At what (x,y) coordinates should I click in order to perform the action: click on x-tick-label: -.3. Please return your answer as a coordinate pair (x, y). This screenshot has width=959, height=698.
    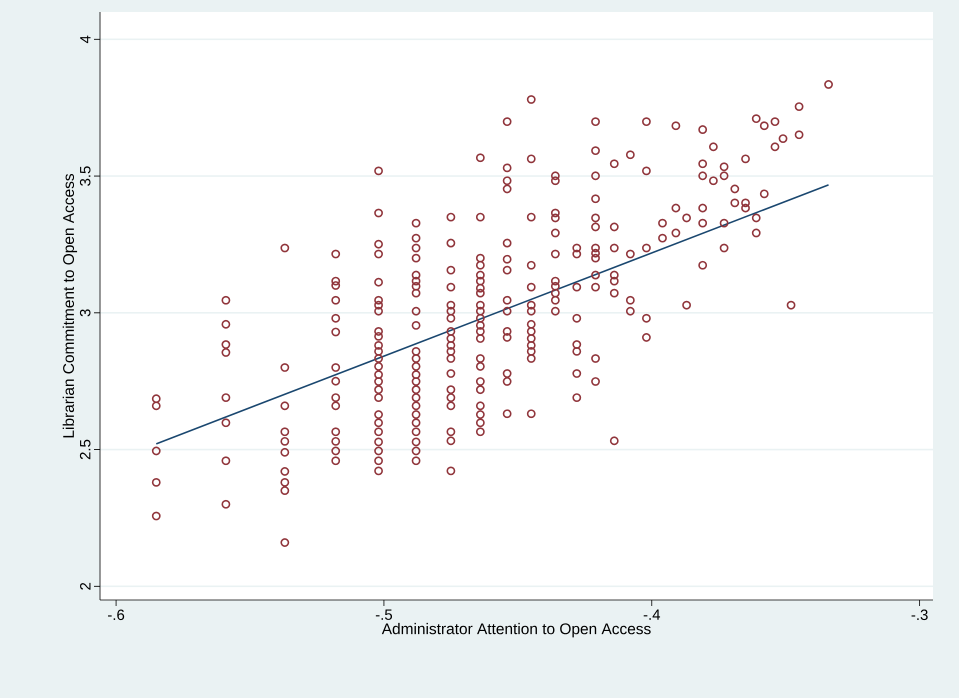
    Looking at the image, I should click on (920, 615).